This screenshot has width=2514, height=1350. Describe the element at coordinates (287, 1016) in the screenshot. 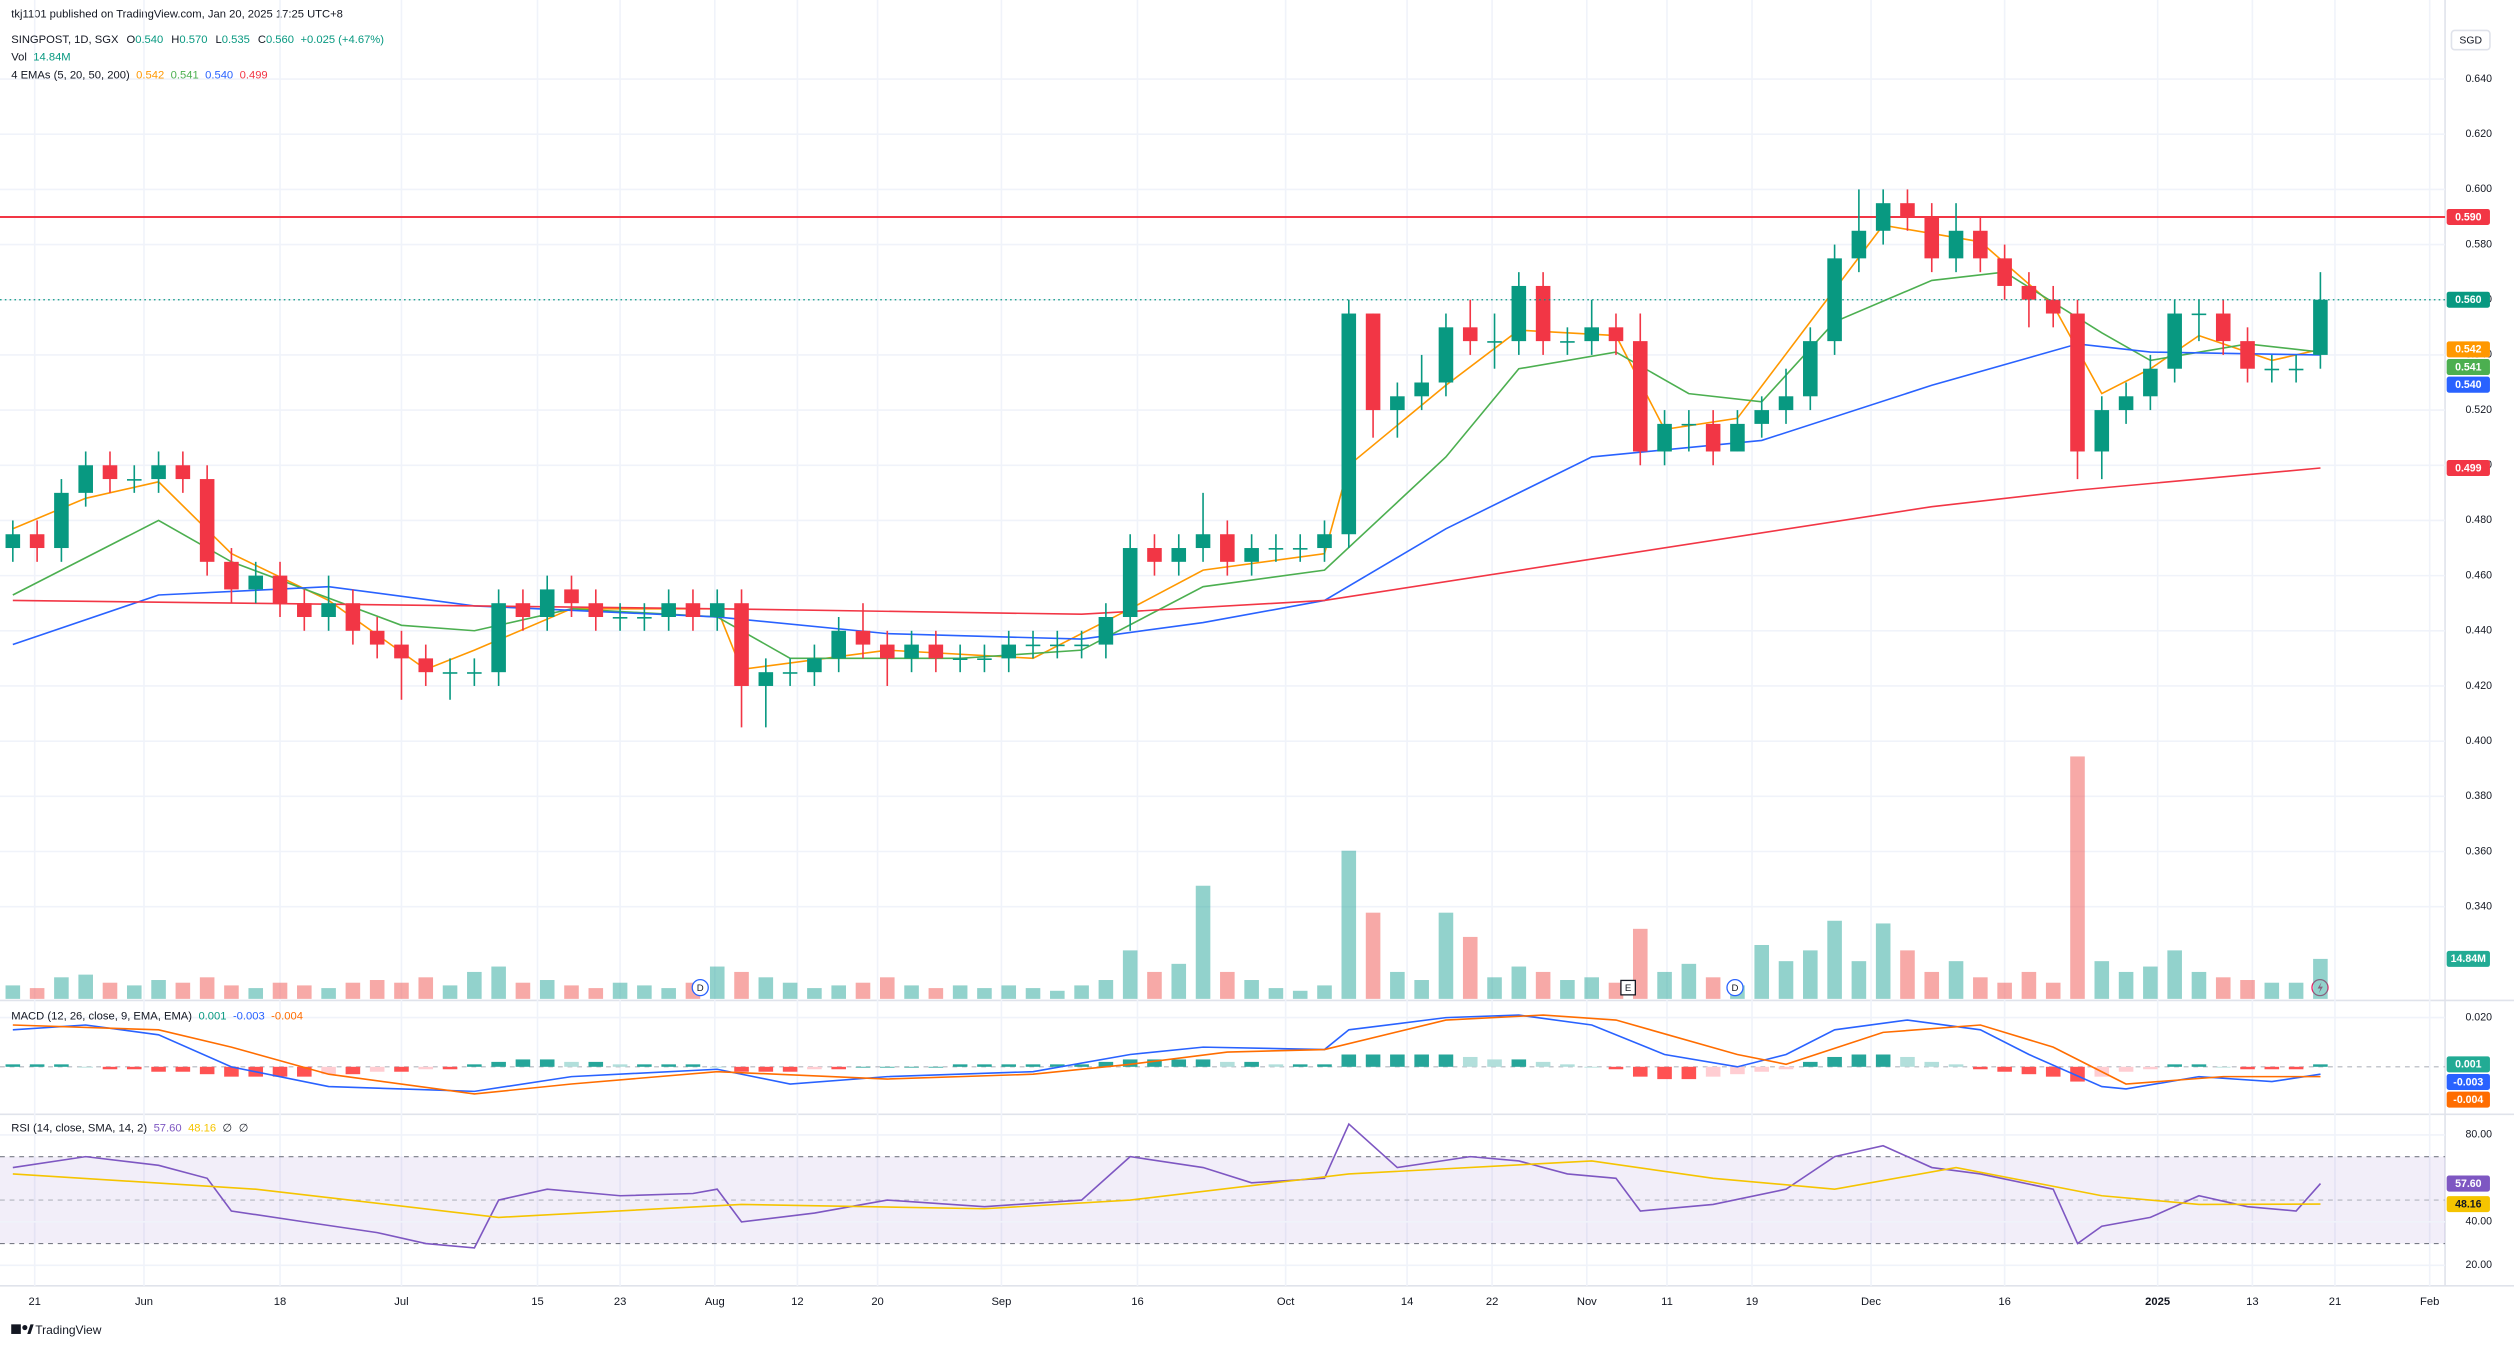

I see `macd-legend-part: -0.004` at that location.